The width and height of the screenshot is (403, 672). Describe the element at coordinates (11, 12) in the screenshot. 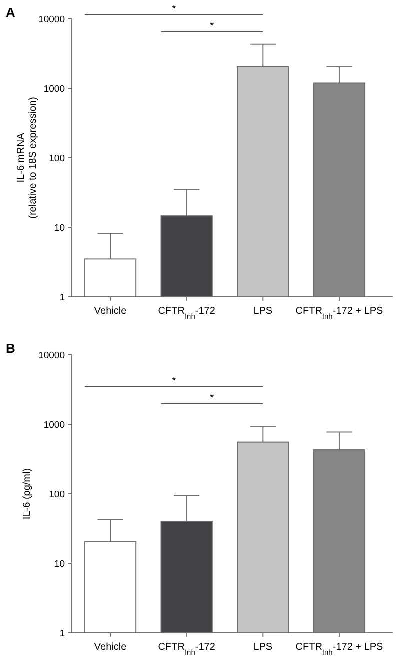

I see `chart-title: A` at that location.